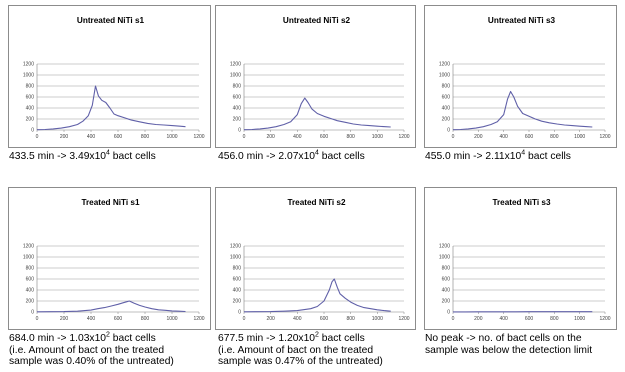 The height and width of the screenshot is (372, 625). Describe the element at coordinates (58, 156) in the screenshot. I see `caption-value: 433.5 min -> 3.49x10` at that location.